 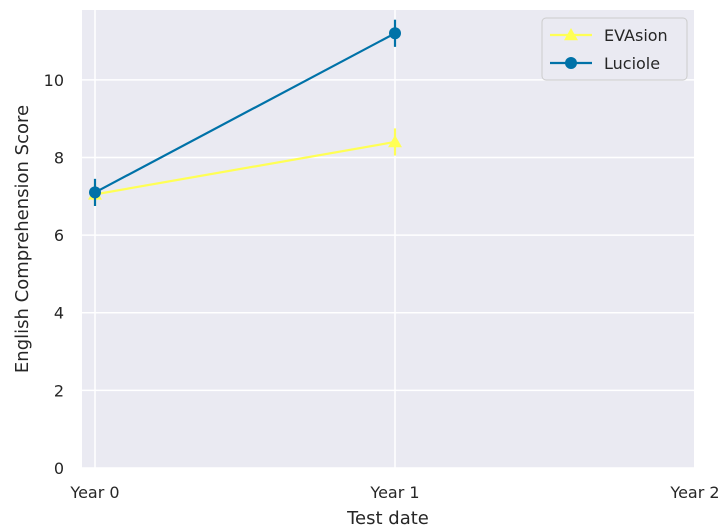 What do you see at coordinates (94, 492) in the screenshot?
I see `x-tick-label: Year 0` at bounding box center [94, 492].